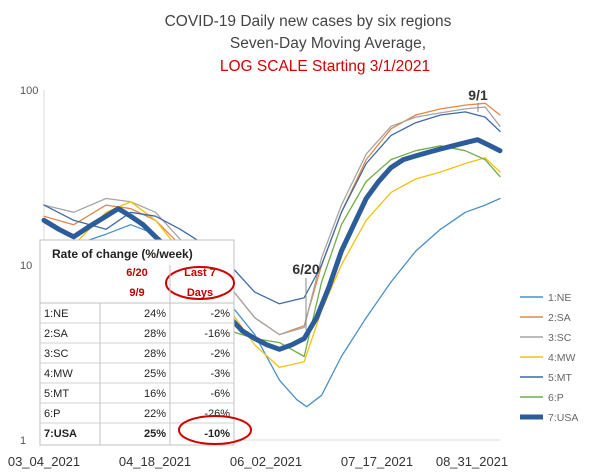 This screenshot has height=473, width=609. What do you see at coordinates (200, 293) in the screenshot?
I see `rate-table-col2-header-2: Days` at bounding box center [200, 293].